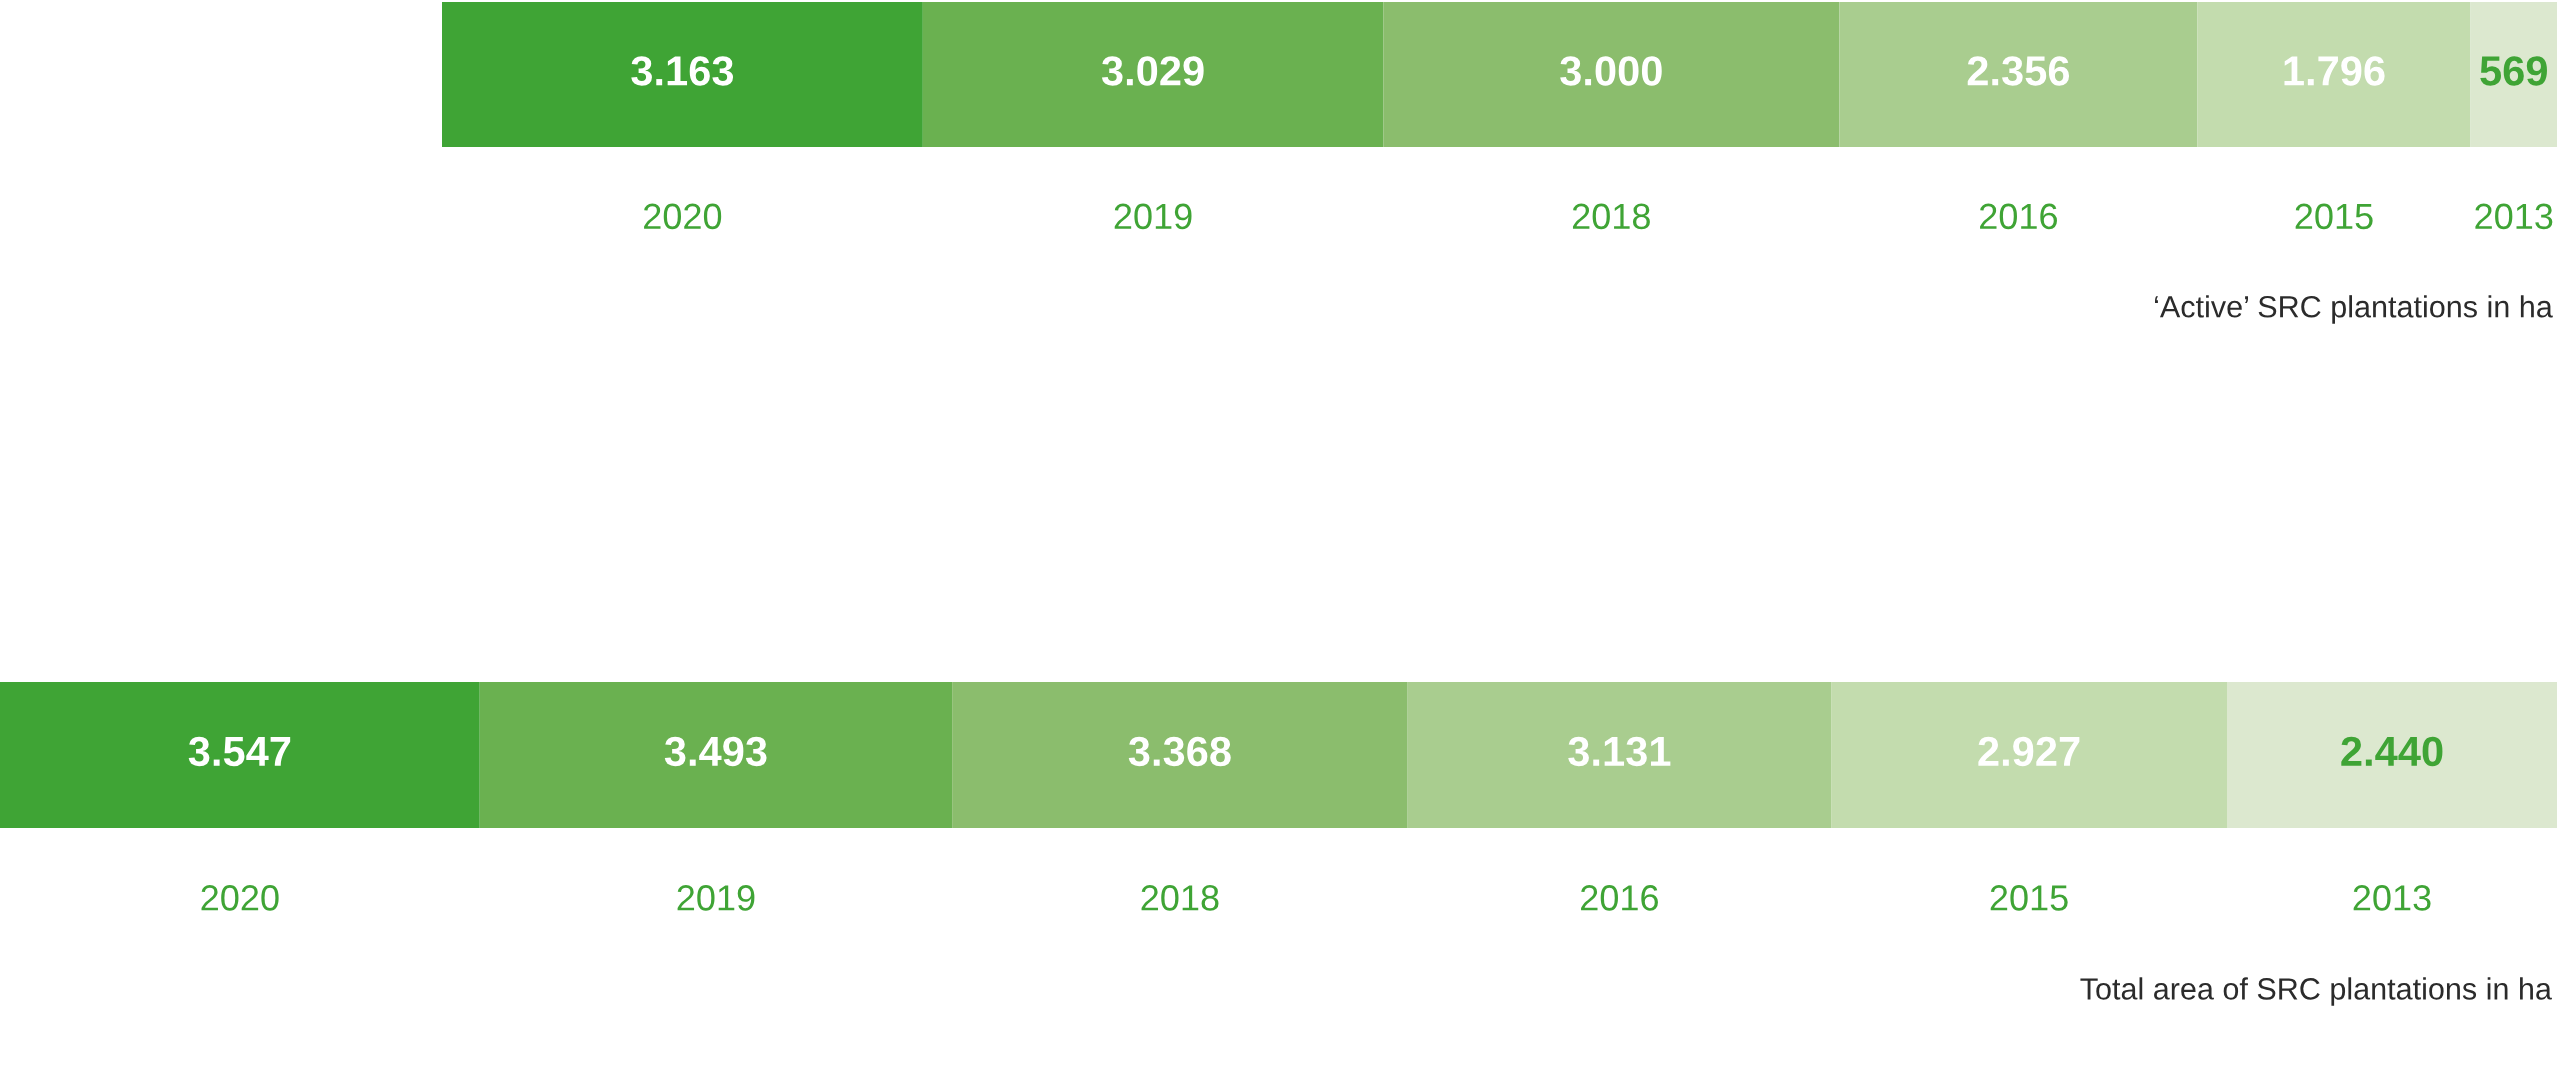 The width and height of the screenshot is (2560, 1091). What do you see at coordinates (2018, 71) in the screenshot?
I see `data-label: 2.356` at bounding box center [2018, 71].